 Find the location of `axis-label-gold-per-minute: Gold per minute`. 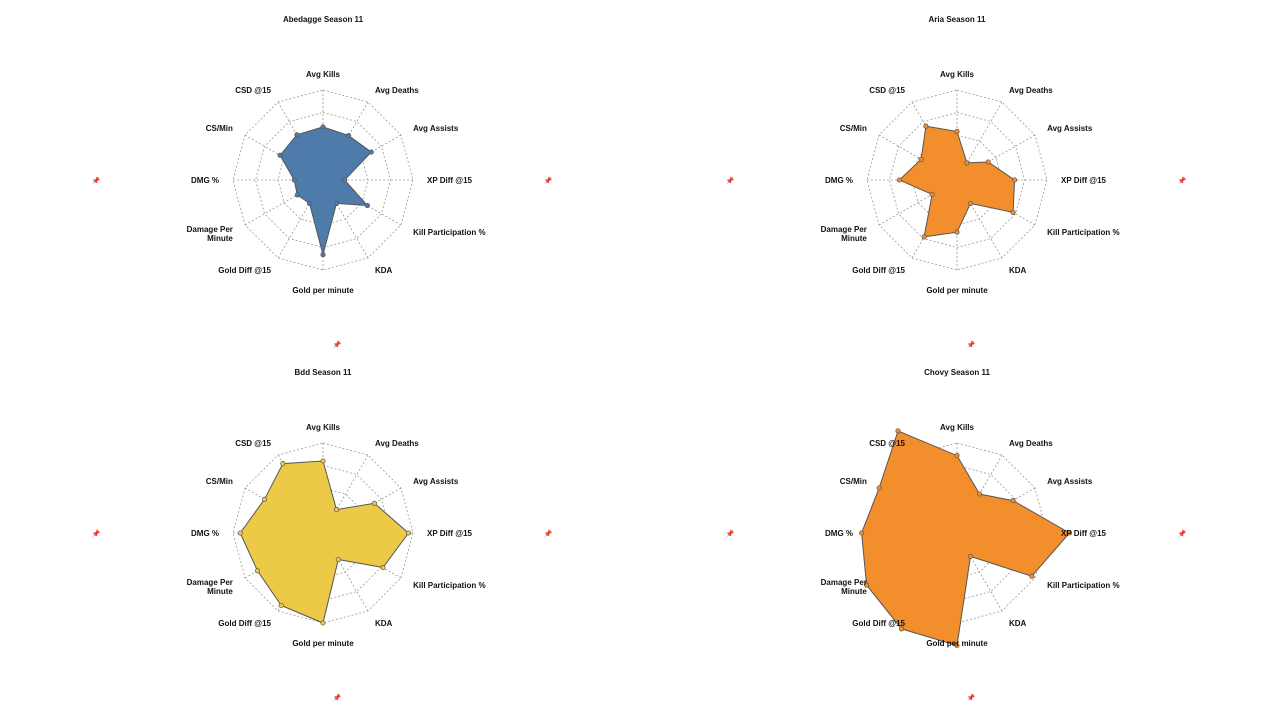

axis-label-gold-per-minute: Gold per minute is located at coordinates (957, 643).